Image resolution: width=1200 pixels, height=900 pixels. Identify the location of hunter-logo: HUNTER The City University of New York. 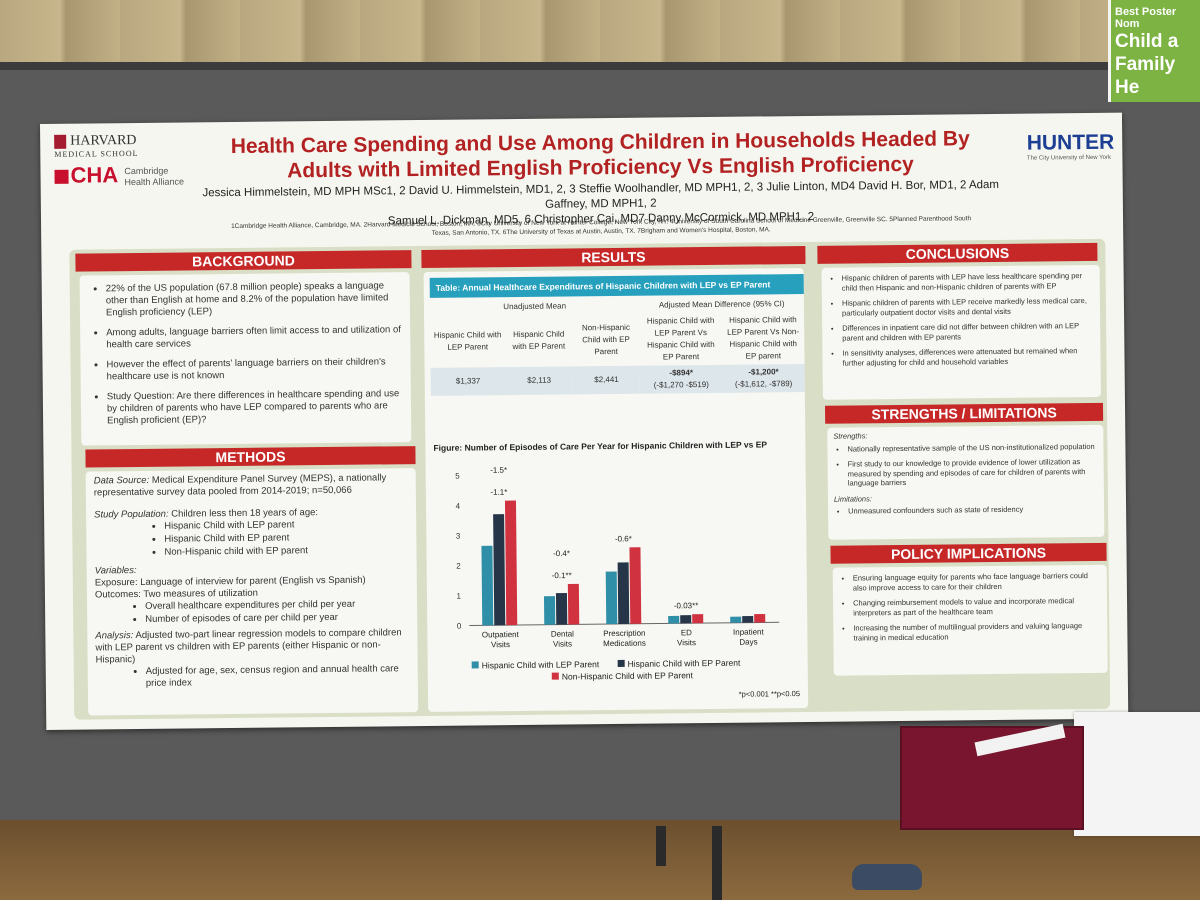
(1071, 146).